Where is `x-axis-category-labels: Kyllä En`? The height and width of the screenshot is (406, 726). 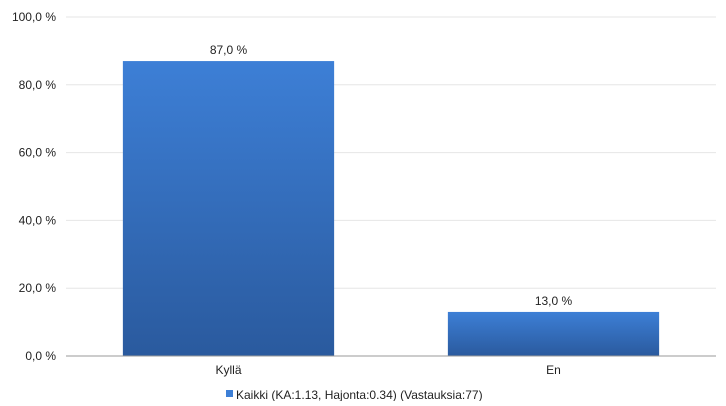
x-axis-category-labels: Kyllä En is located at coordinates (387, 370).